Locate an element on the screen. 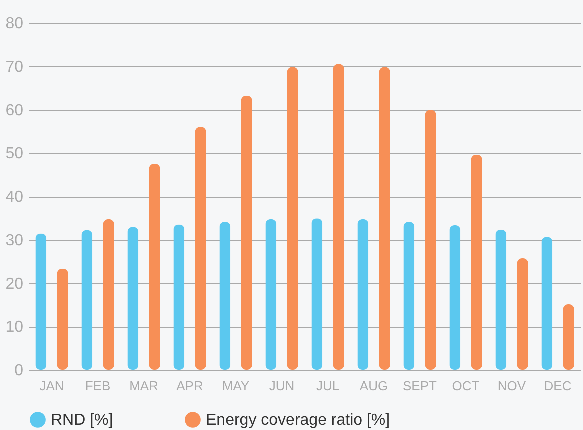 The image size is (583, 430). x-tick-label: DEC is located at coordinates (558, 386).